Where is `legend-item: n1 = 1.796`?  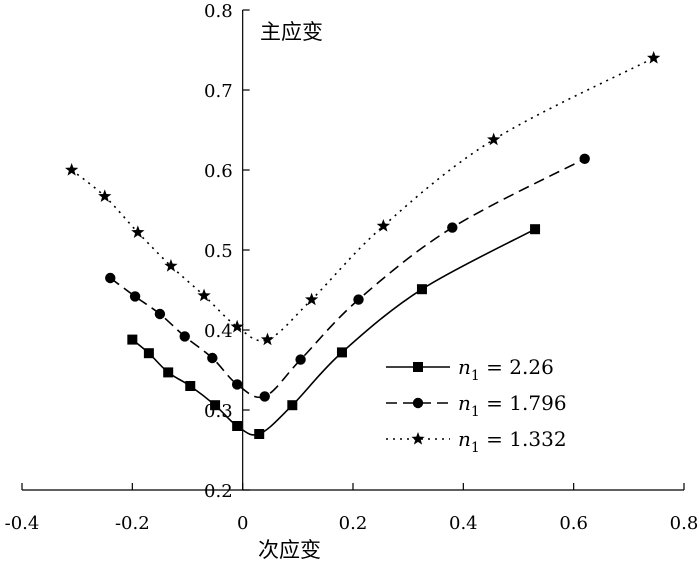
legend-item: n1 = 1.796 is located at coordinates (476, 405).